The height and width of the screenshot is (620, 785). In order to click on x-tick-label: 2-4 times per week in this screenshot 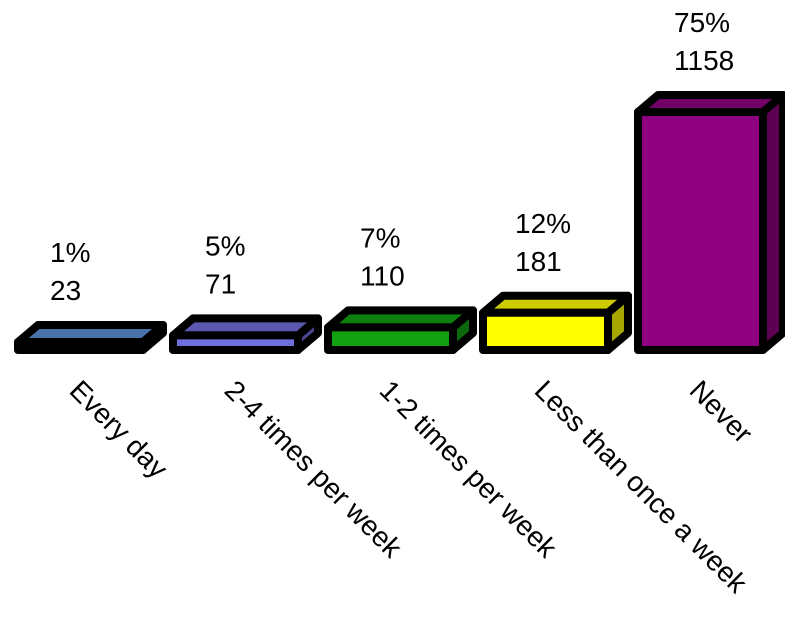, I will do `click(314, 469)`.